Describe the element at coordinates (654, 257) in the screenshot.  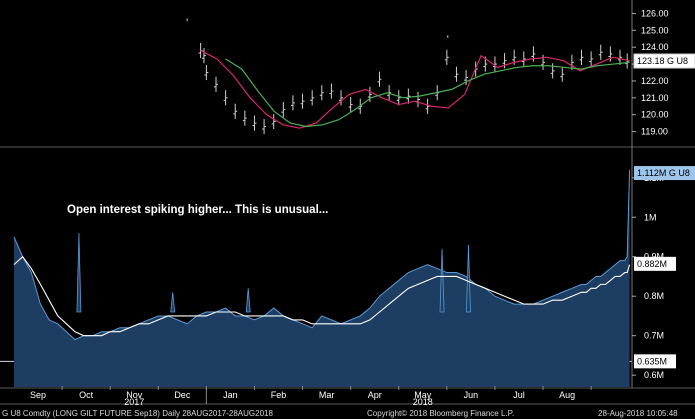
I see `oi-y-tick-label: 0.9M` at that location.